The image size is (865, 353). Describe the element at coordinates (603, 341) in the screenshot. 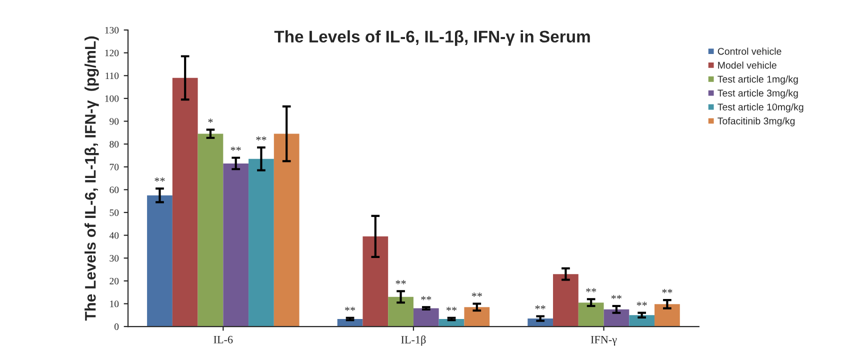

I see `x-tick-label: IFN-γ` at that location.